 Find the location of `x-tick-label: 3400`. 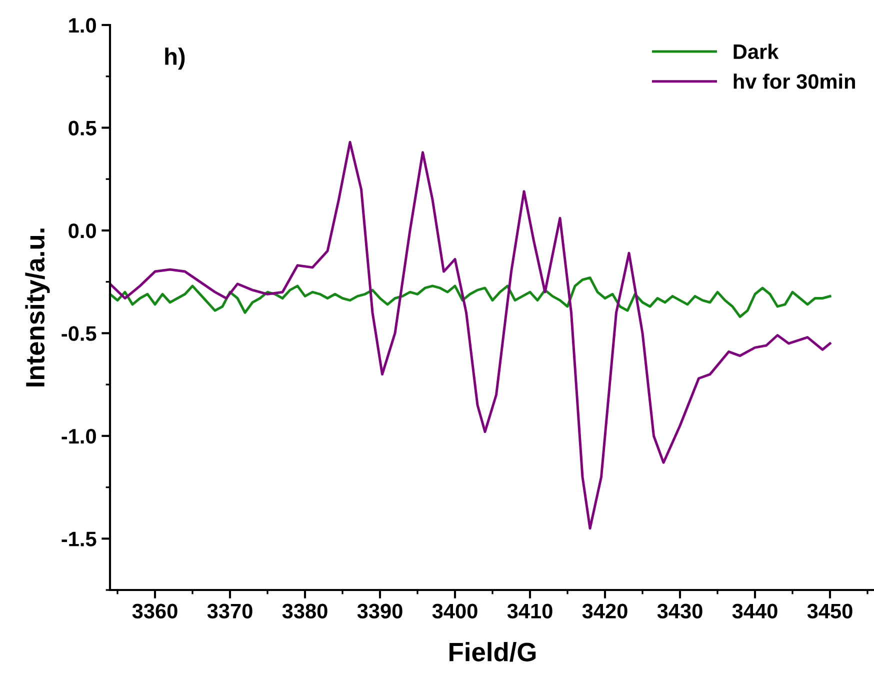

x-tick-label: 3400 is located at coordinates (455, 611).